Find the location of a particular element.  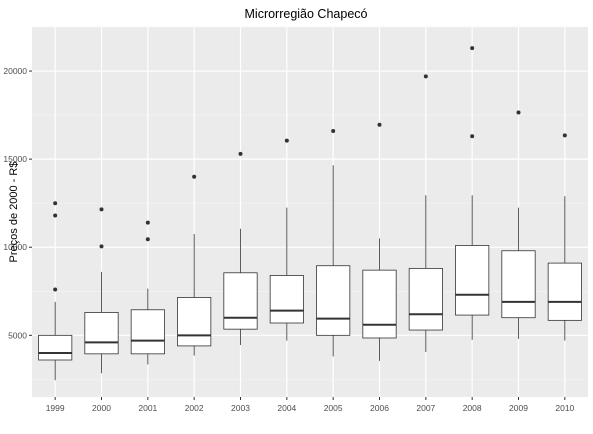

x-tick-label: 2003 is located at coordinates (240, 408).